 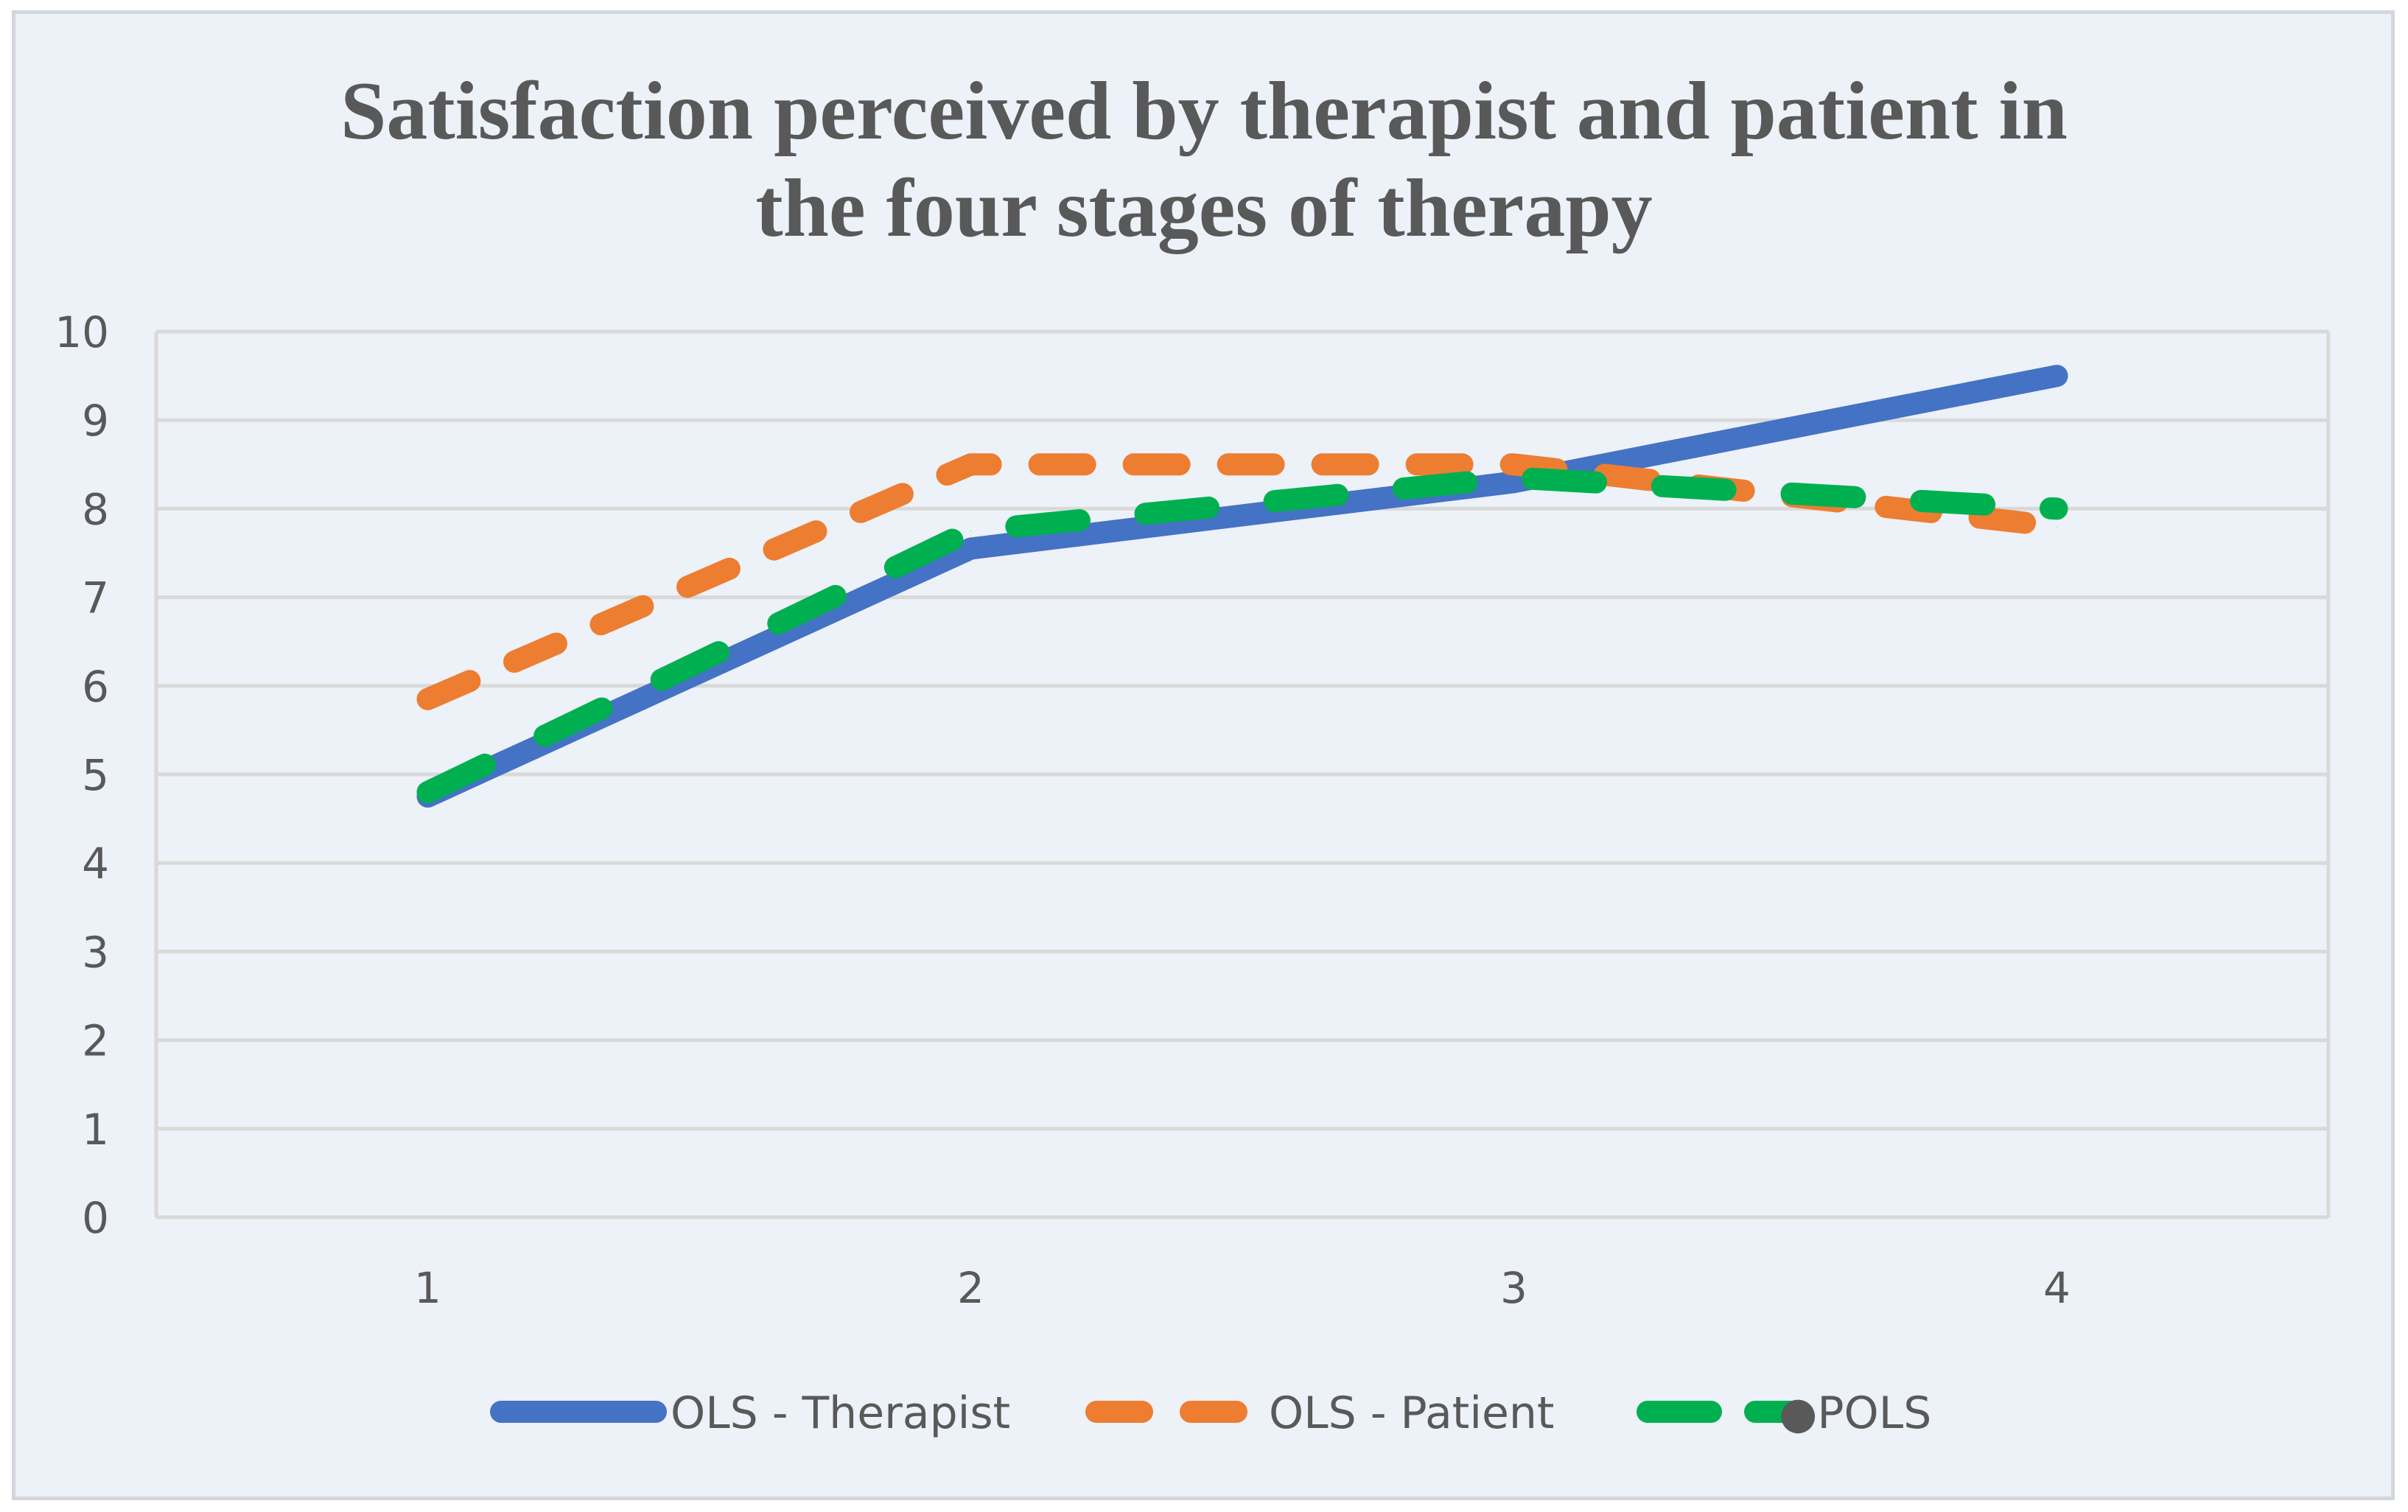 I want to click on y-tick-label-1: 1, so click(x=95, y=1130).